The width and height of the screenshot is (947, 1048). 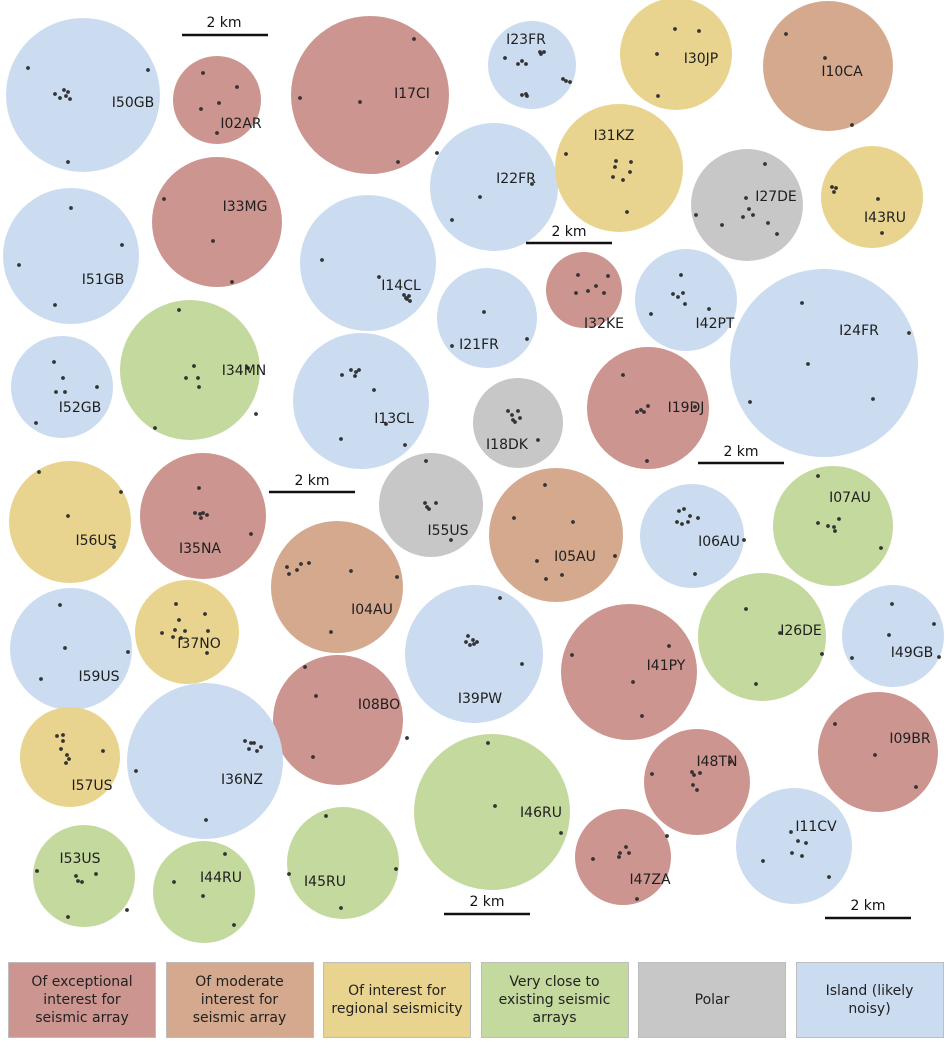 I want to click on station-label: I07AU, so click(x=850, y=498).